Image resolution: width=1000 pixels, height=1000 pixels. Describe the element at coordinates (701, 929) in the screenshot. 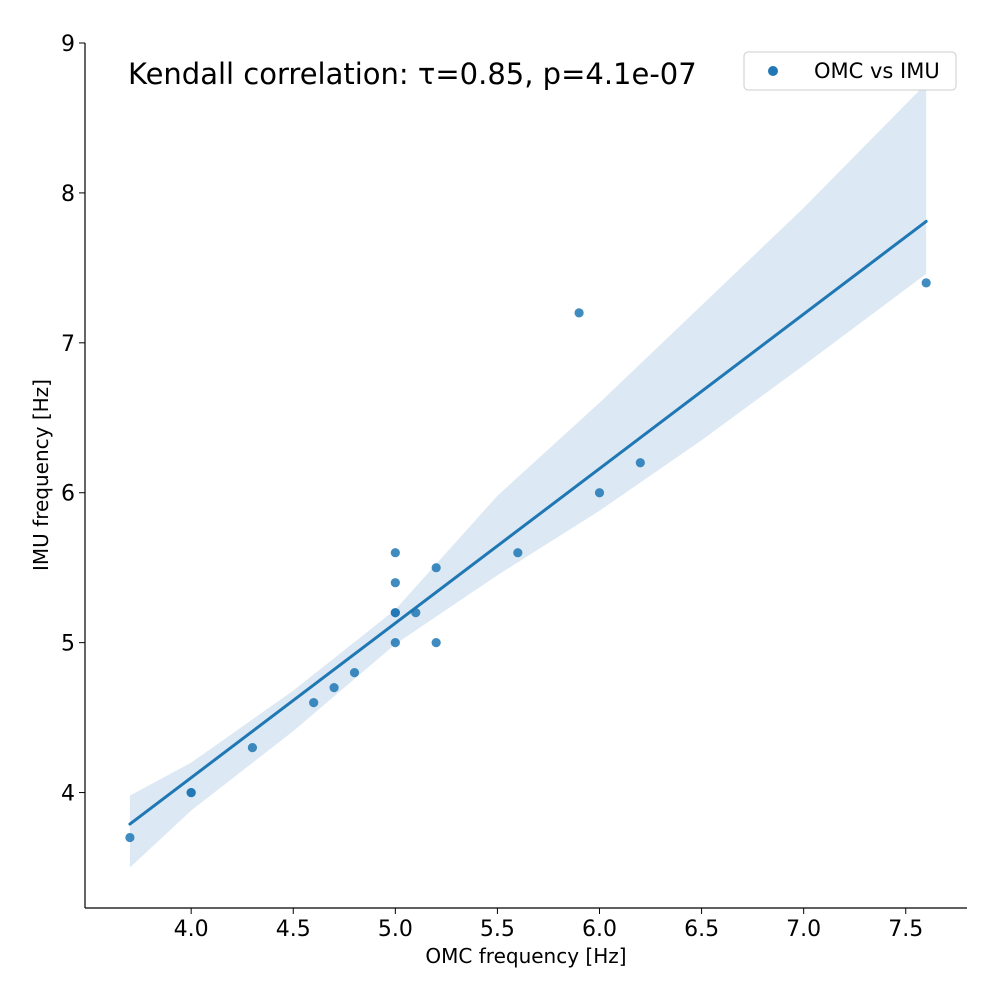

I see `x-tick-label: 6.5` at that location.